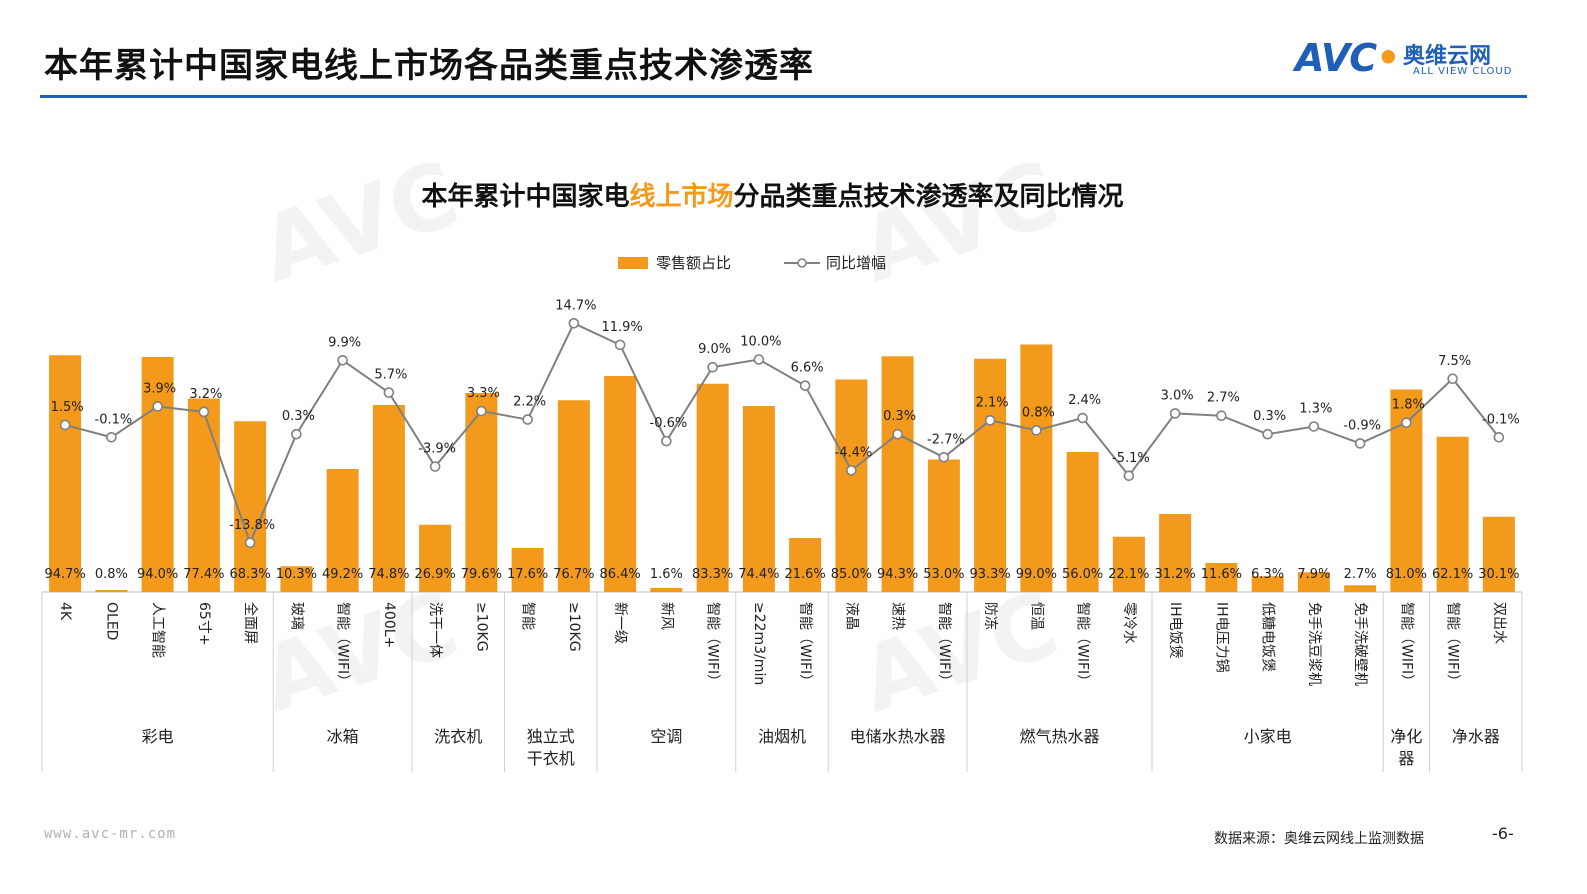 The width and height of the screenshot is (1587, 894). I want to click on line-data-label: -13.8%, so click(252, 525).